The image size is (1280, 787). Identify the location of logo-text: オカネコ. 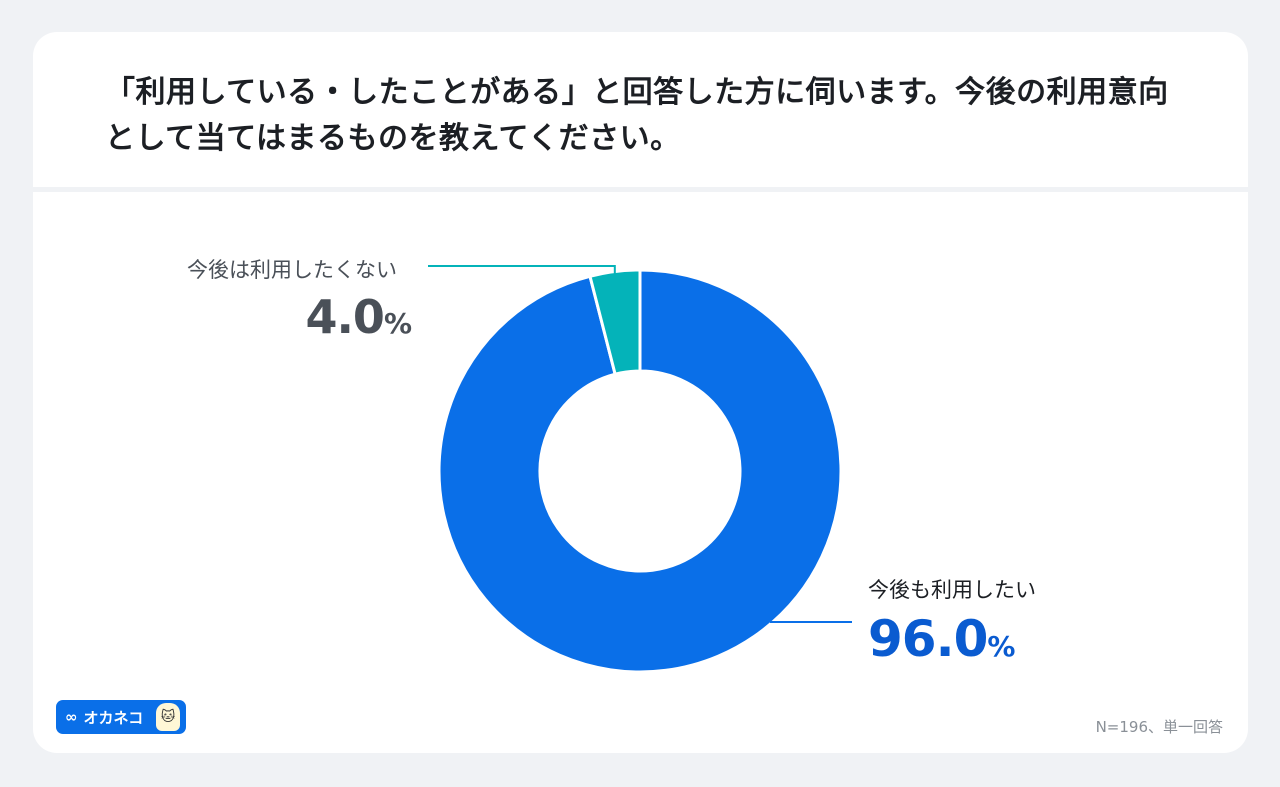
(113, 717).